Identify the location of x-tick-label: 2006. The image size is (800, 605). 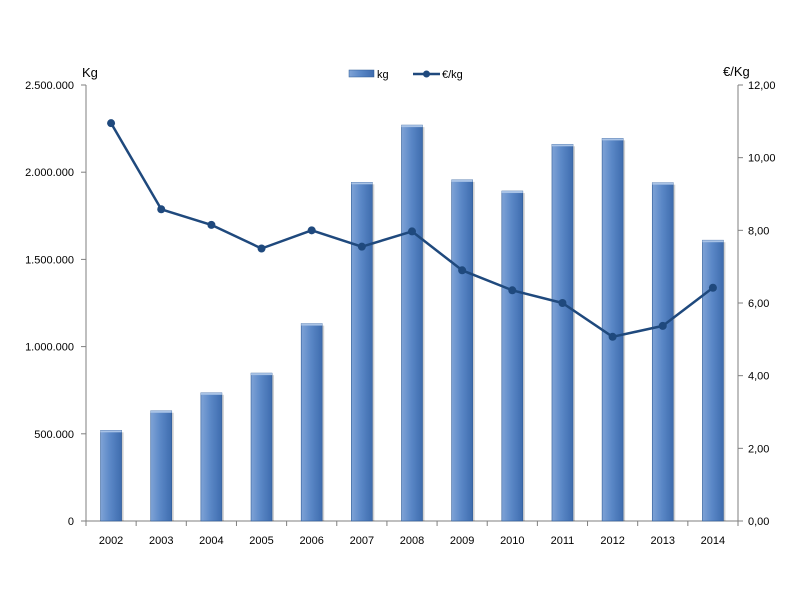
(311, 541).